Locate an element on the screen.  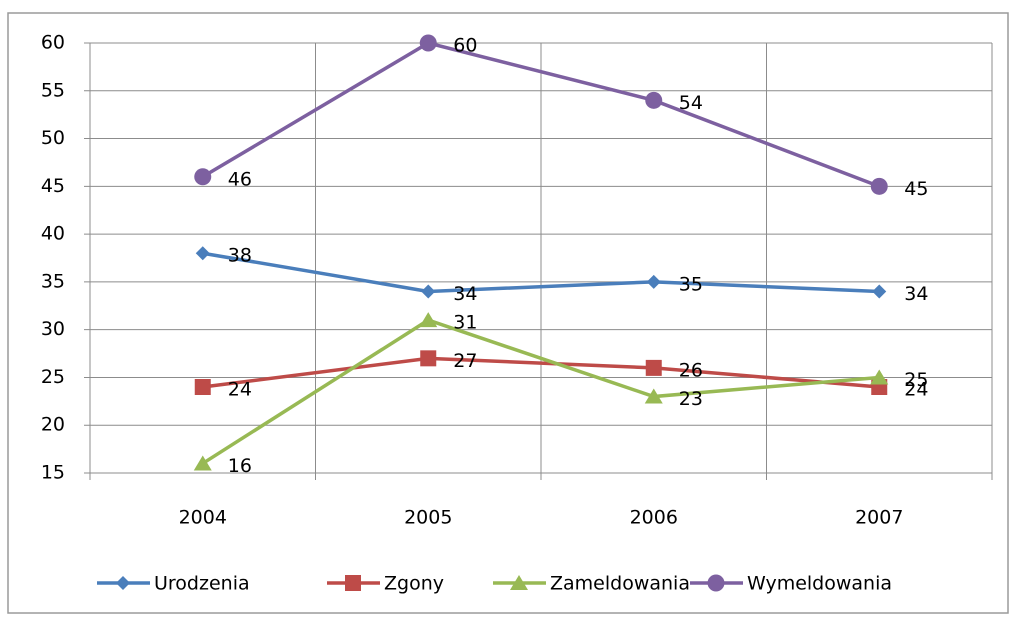
data-label: 45 is located at coordinates (916, 189).